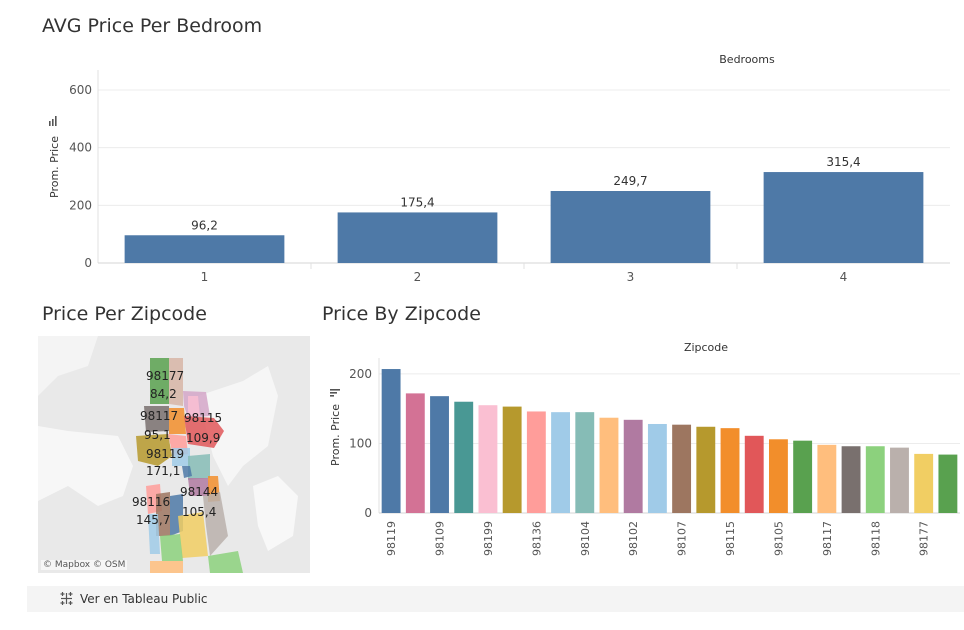 The height and width of the screenshot is (630, 964). Describe the element at coordinates (124, 314) in the screenshot. I see `map-title: Price Per Zipcode` at that location.